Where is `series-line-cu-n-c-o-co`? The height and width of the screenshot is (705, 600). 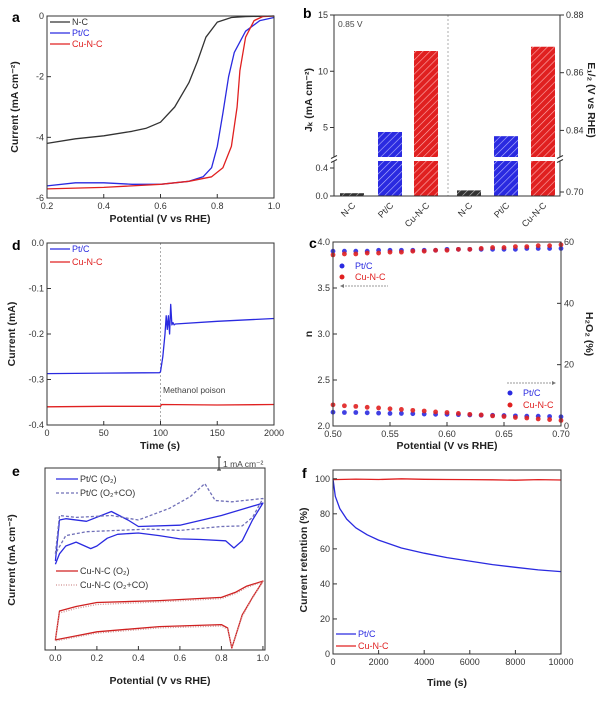 series-line-cu-n-c-o-co is located at coordinates (159, 615).